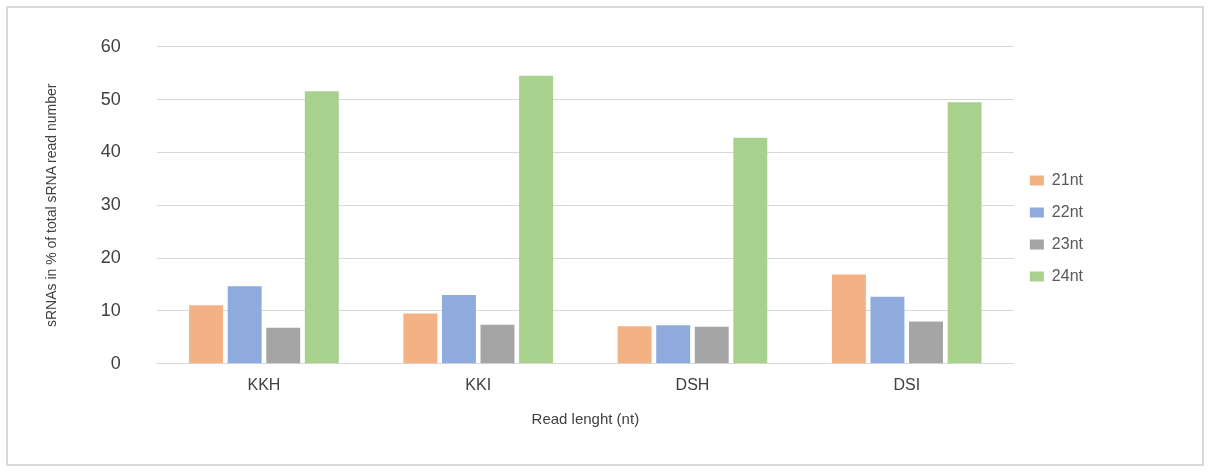  What do you see at coordinates (1067, 211) in the screenshot?
I see `legend-label: 22nt` at bounding box center [1067, 211].